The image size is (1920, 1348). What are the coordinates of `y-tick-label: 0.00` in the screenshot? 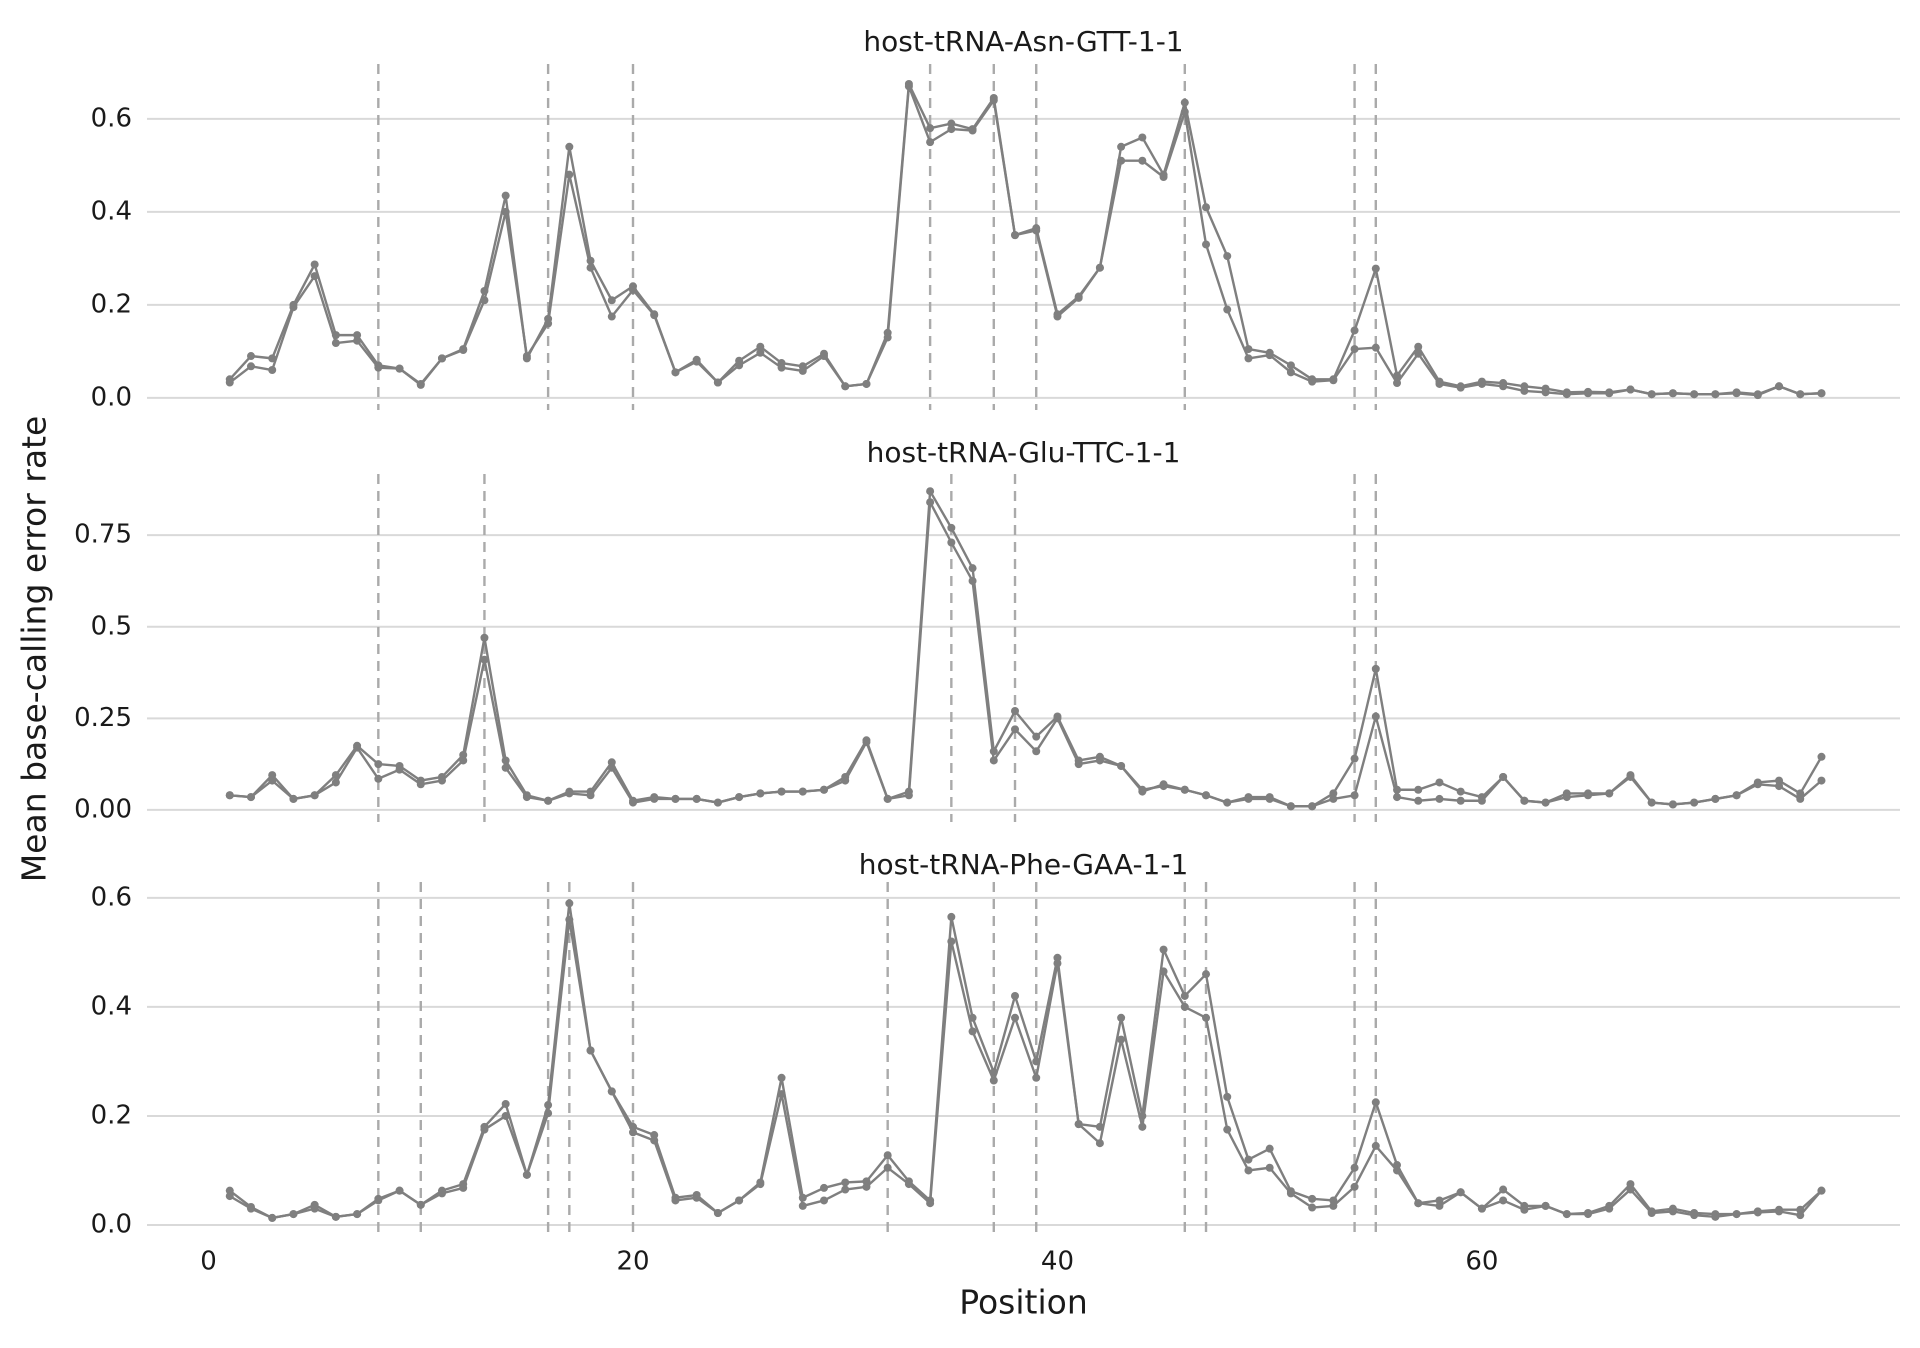 It's located at (103, 809).